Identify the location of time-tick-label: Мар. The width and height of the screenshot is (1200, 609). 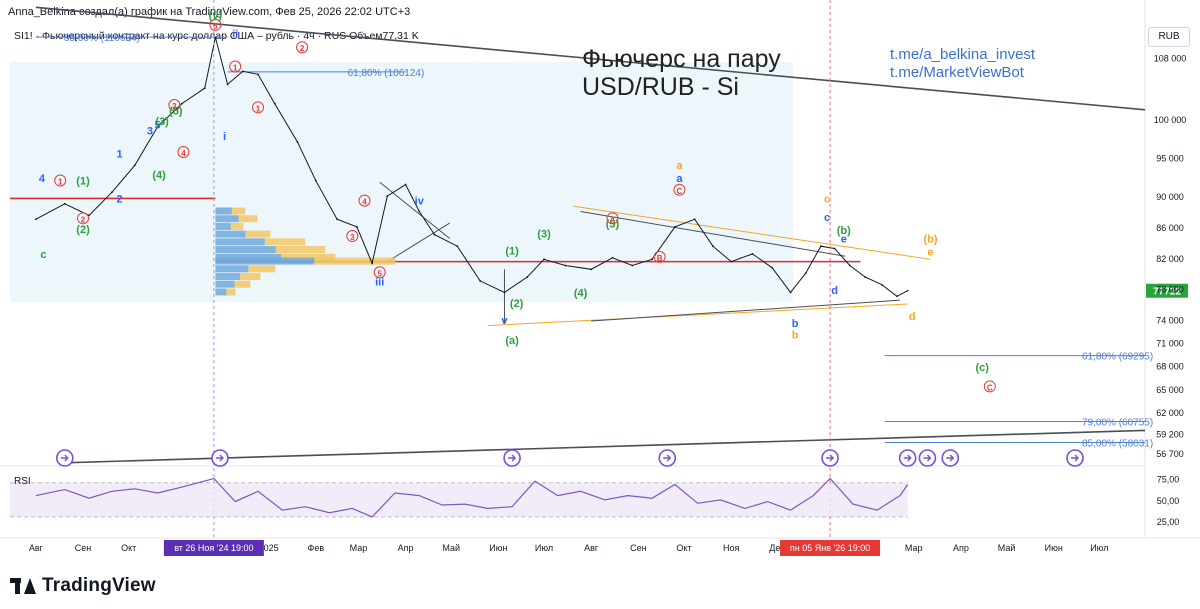
(914, 548).